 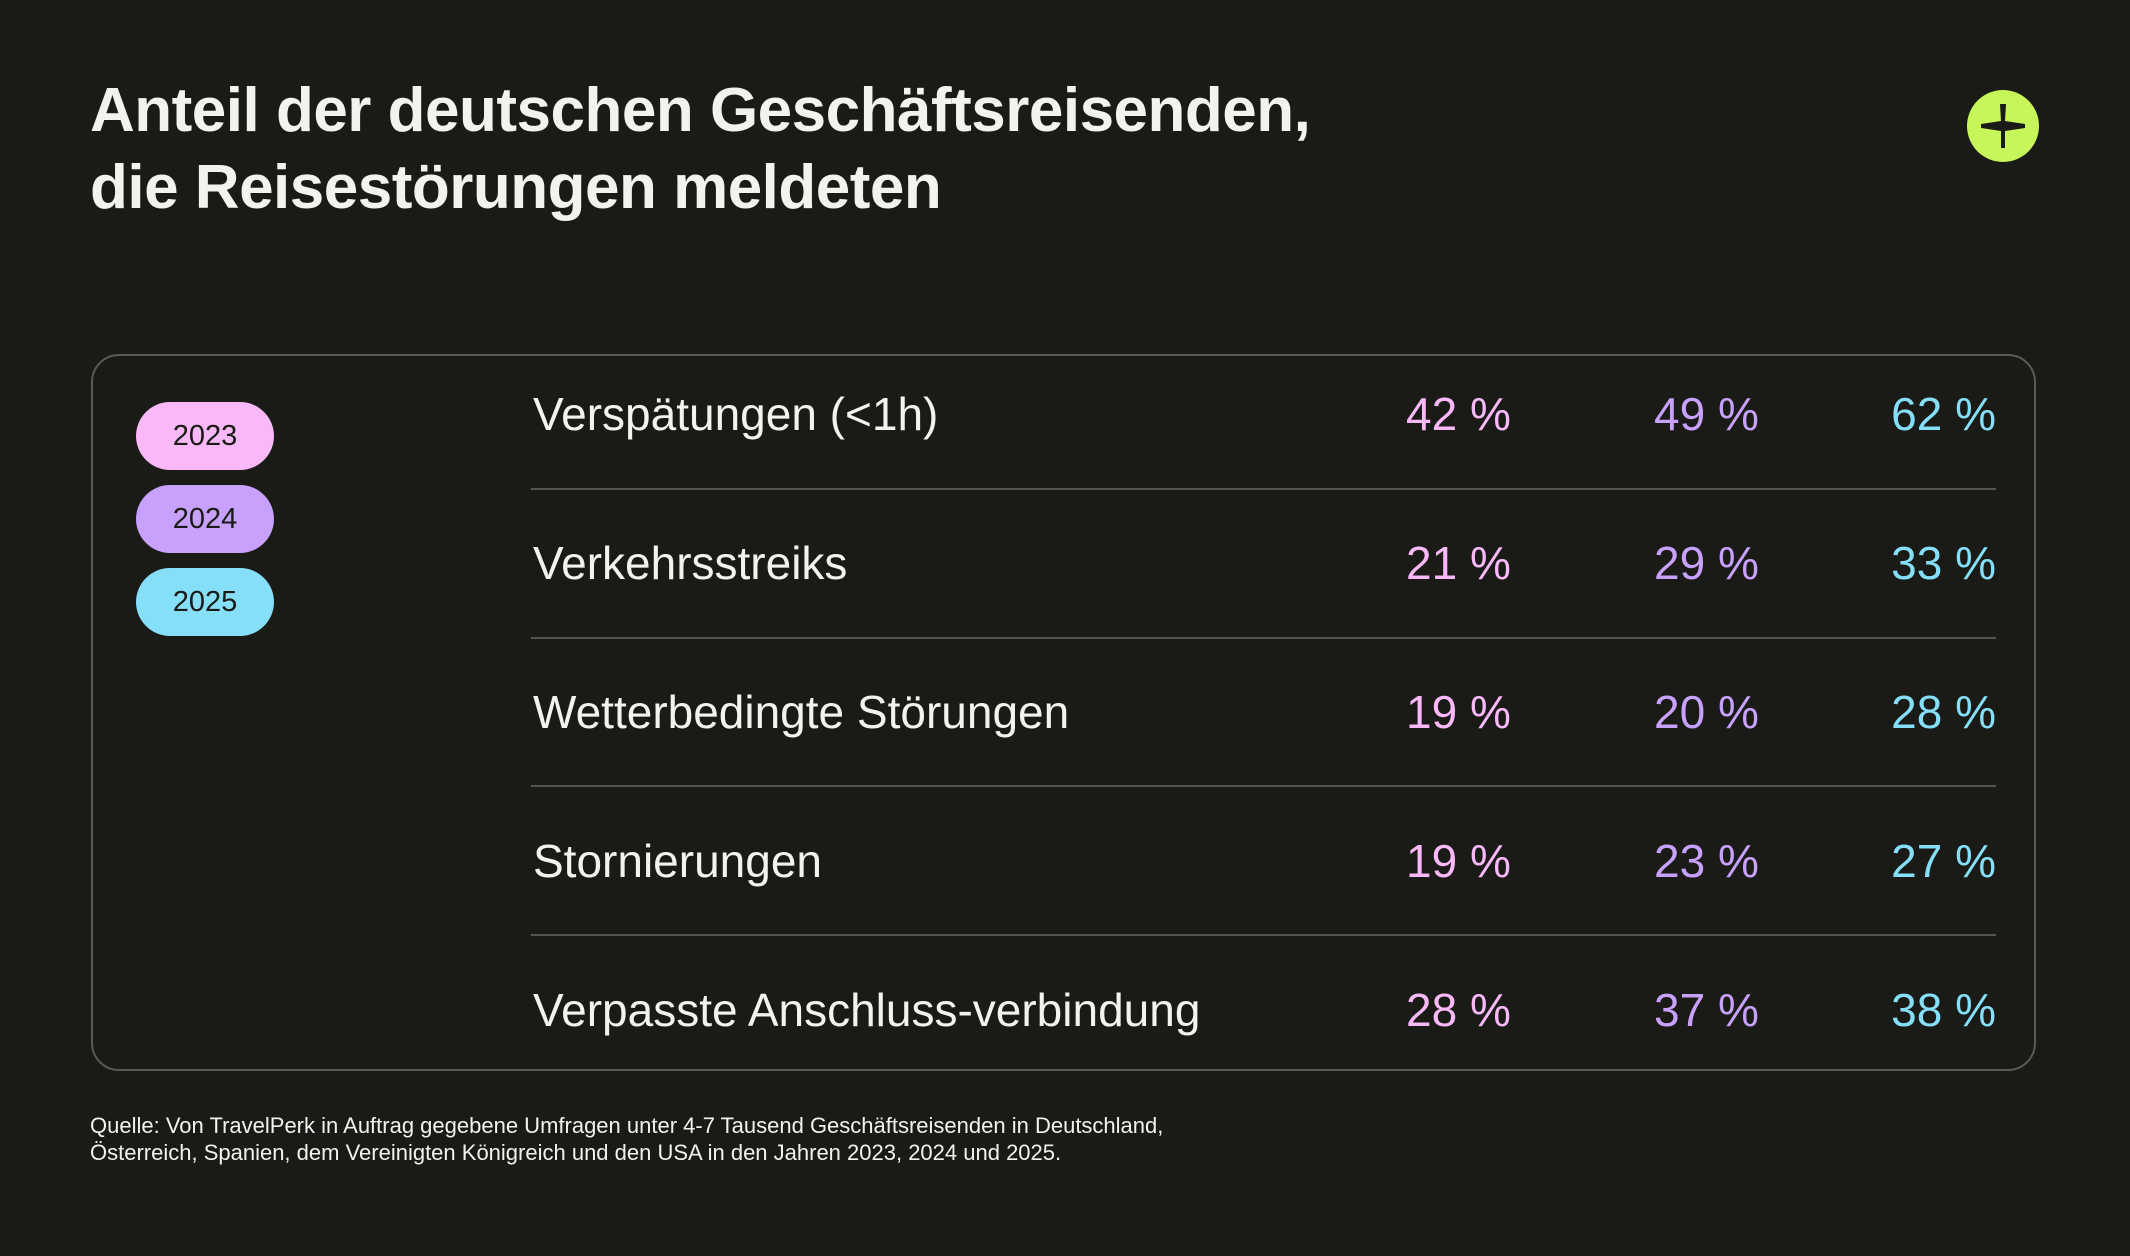 What do you see at coordinates (1943, 712) in the screenshot?
I see `value-2025: 28 %` at bounding box center [1943, 712].